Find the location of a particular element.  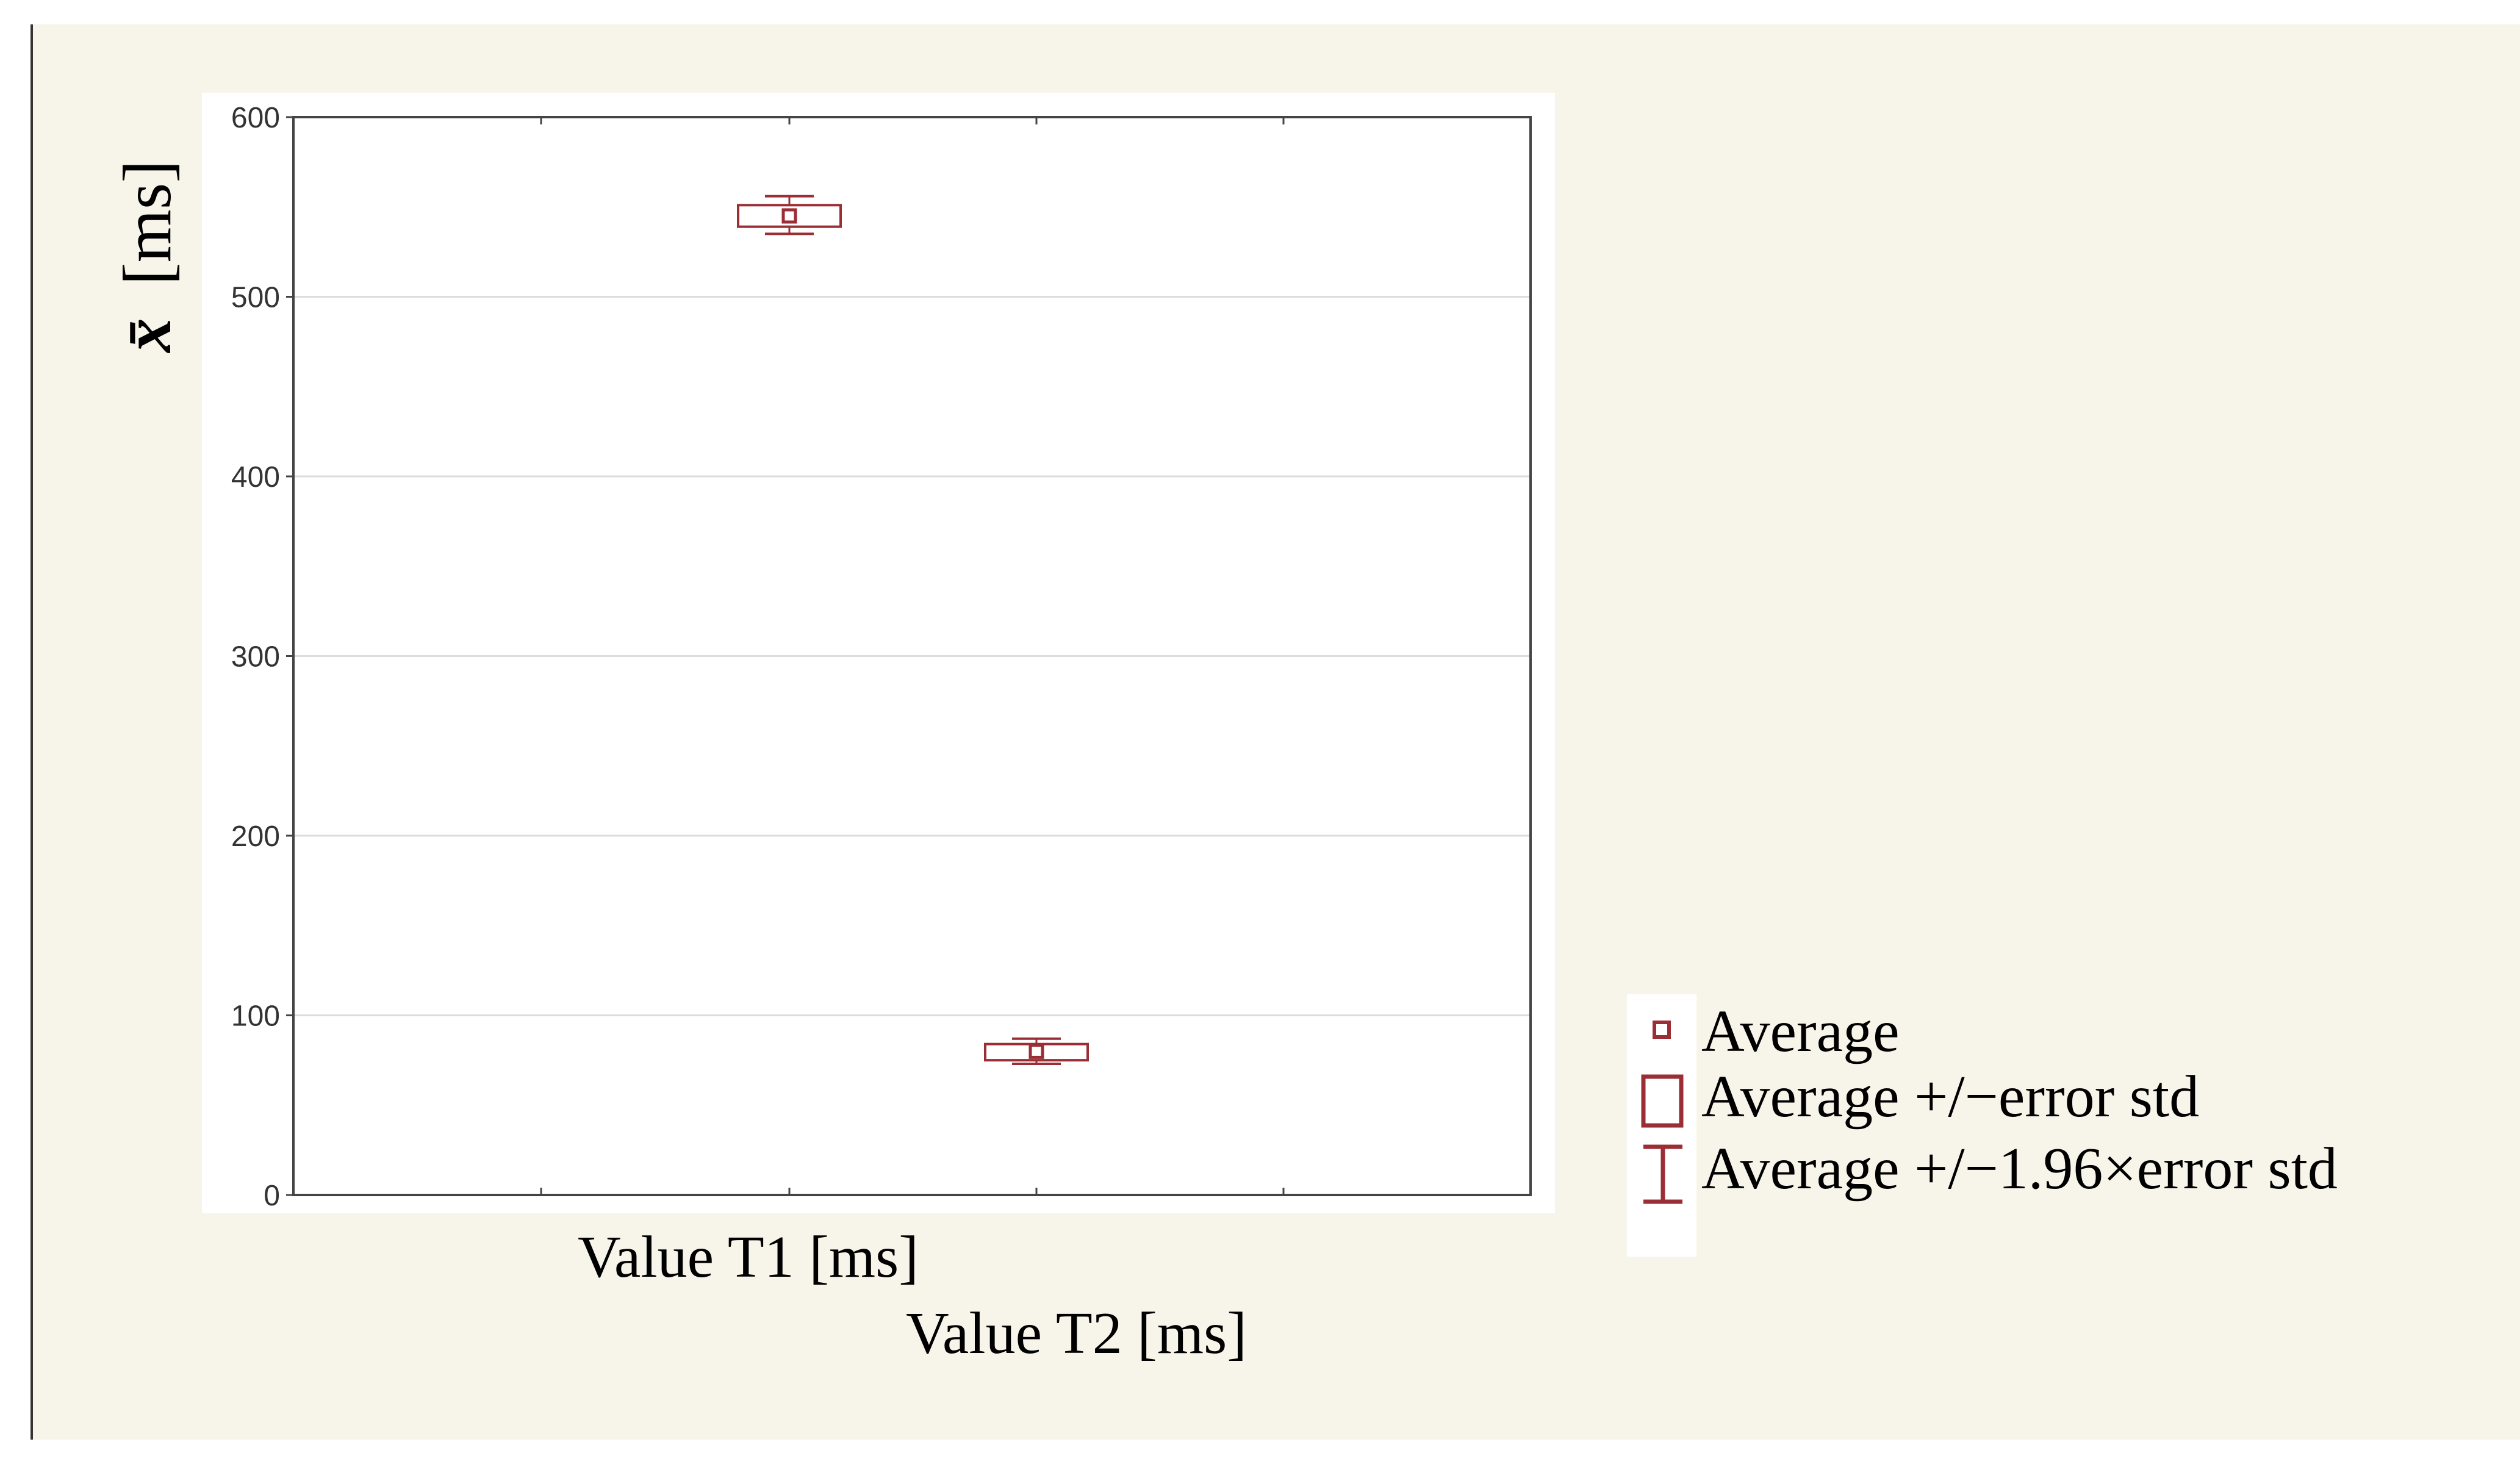

svg-text: x̄ [ms] is located at coordinates (147, 256).